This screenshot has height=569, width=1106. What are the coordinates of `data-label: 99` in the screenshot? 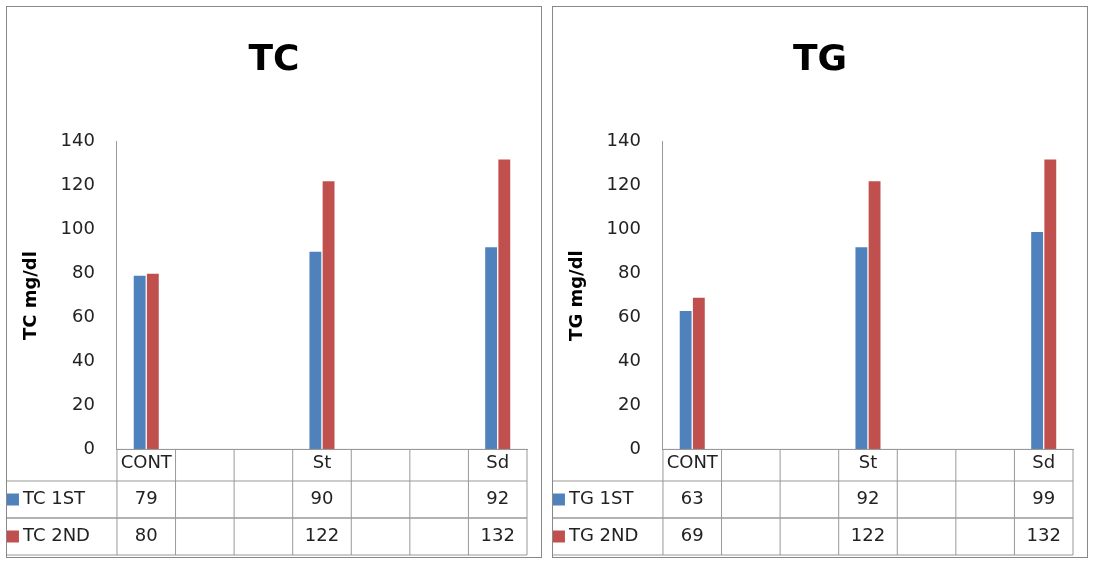 It's located at (1044, 498).